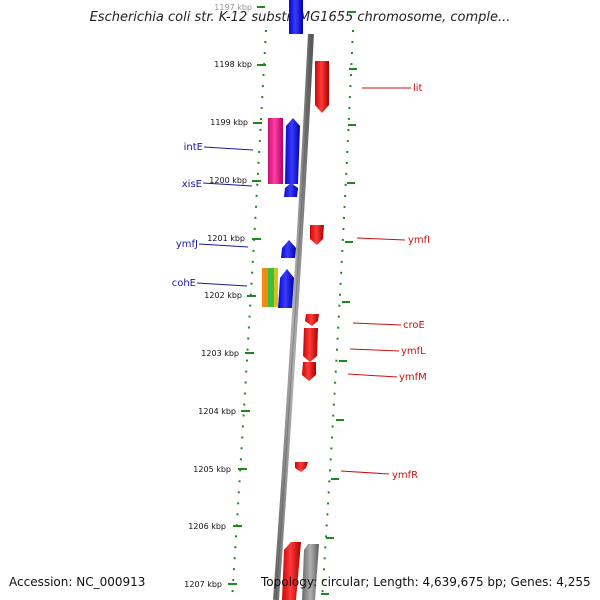 The image size is (600, 600). Describe the element at coordinates (212, 469) in the screenshot. I see `tick-label: 1205 kbp` at that location.